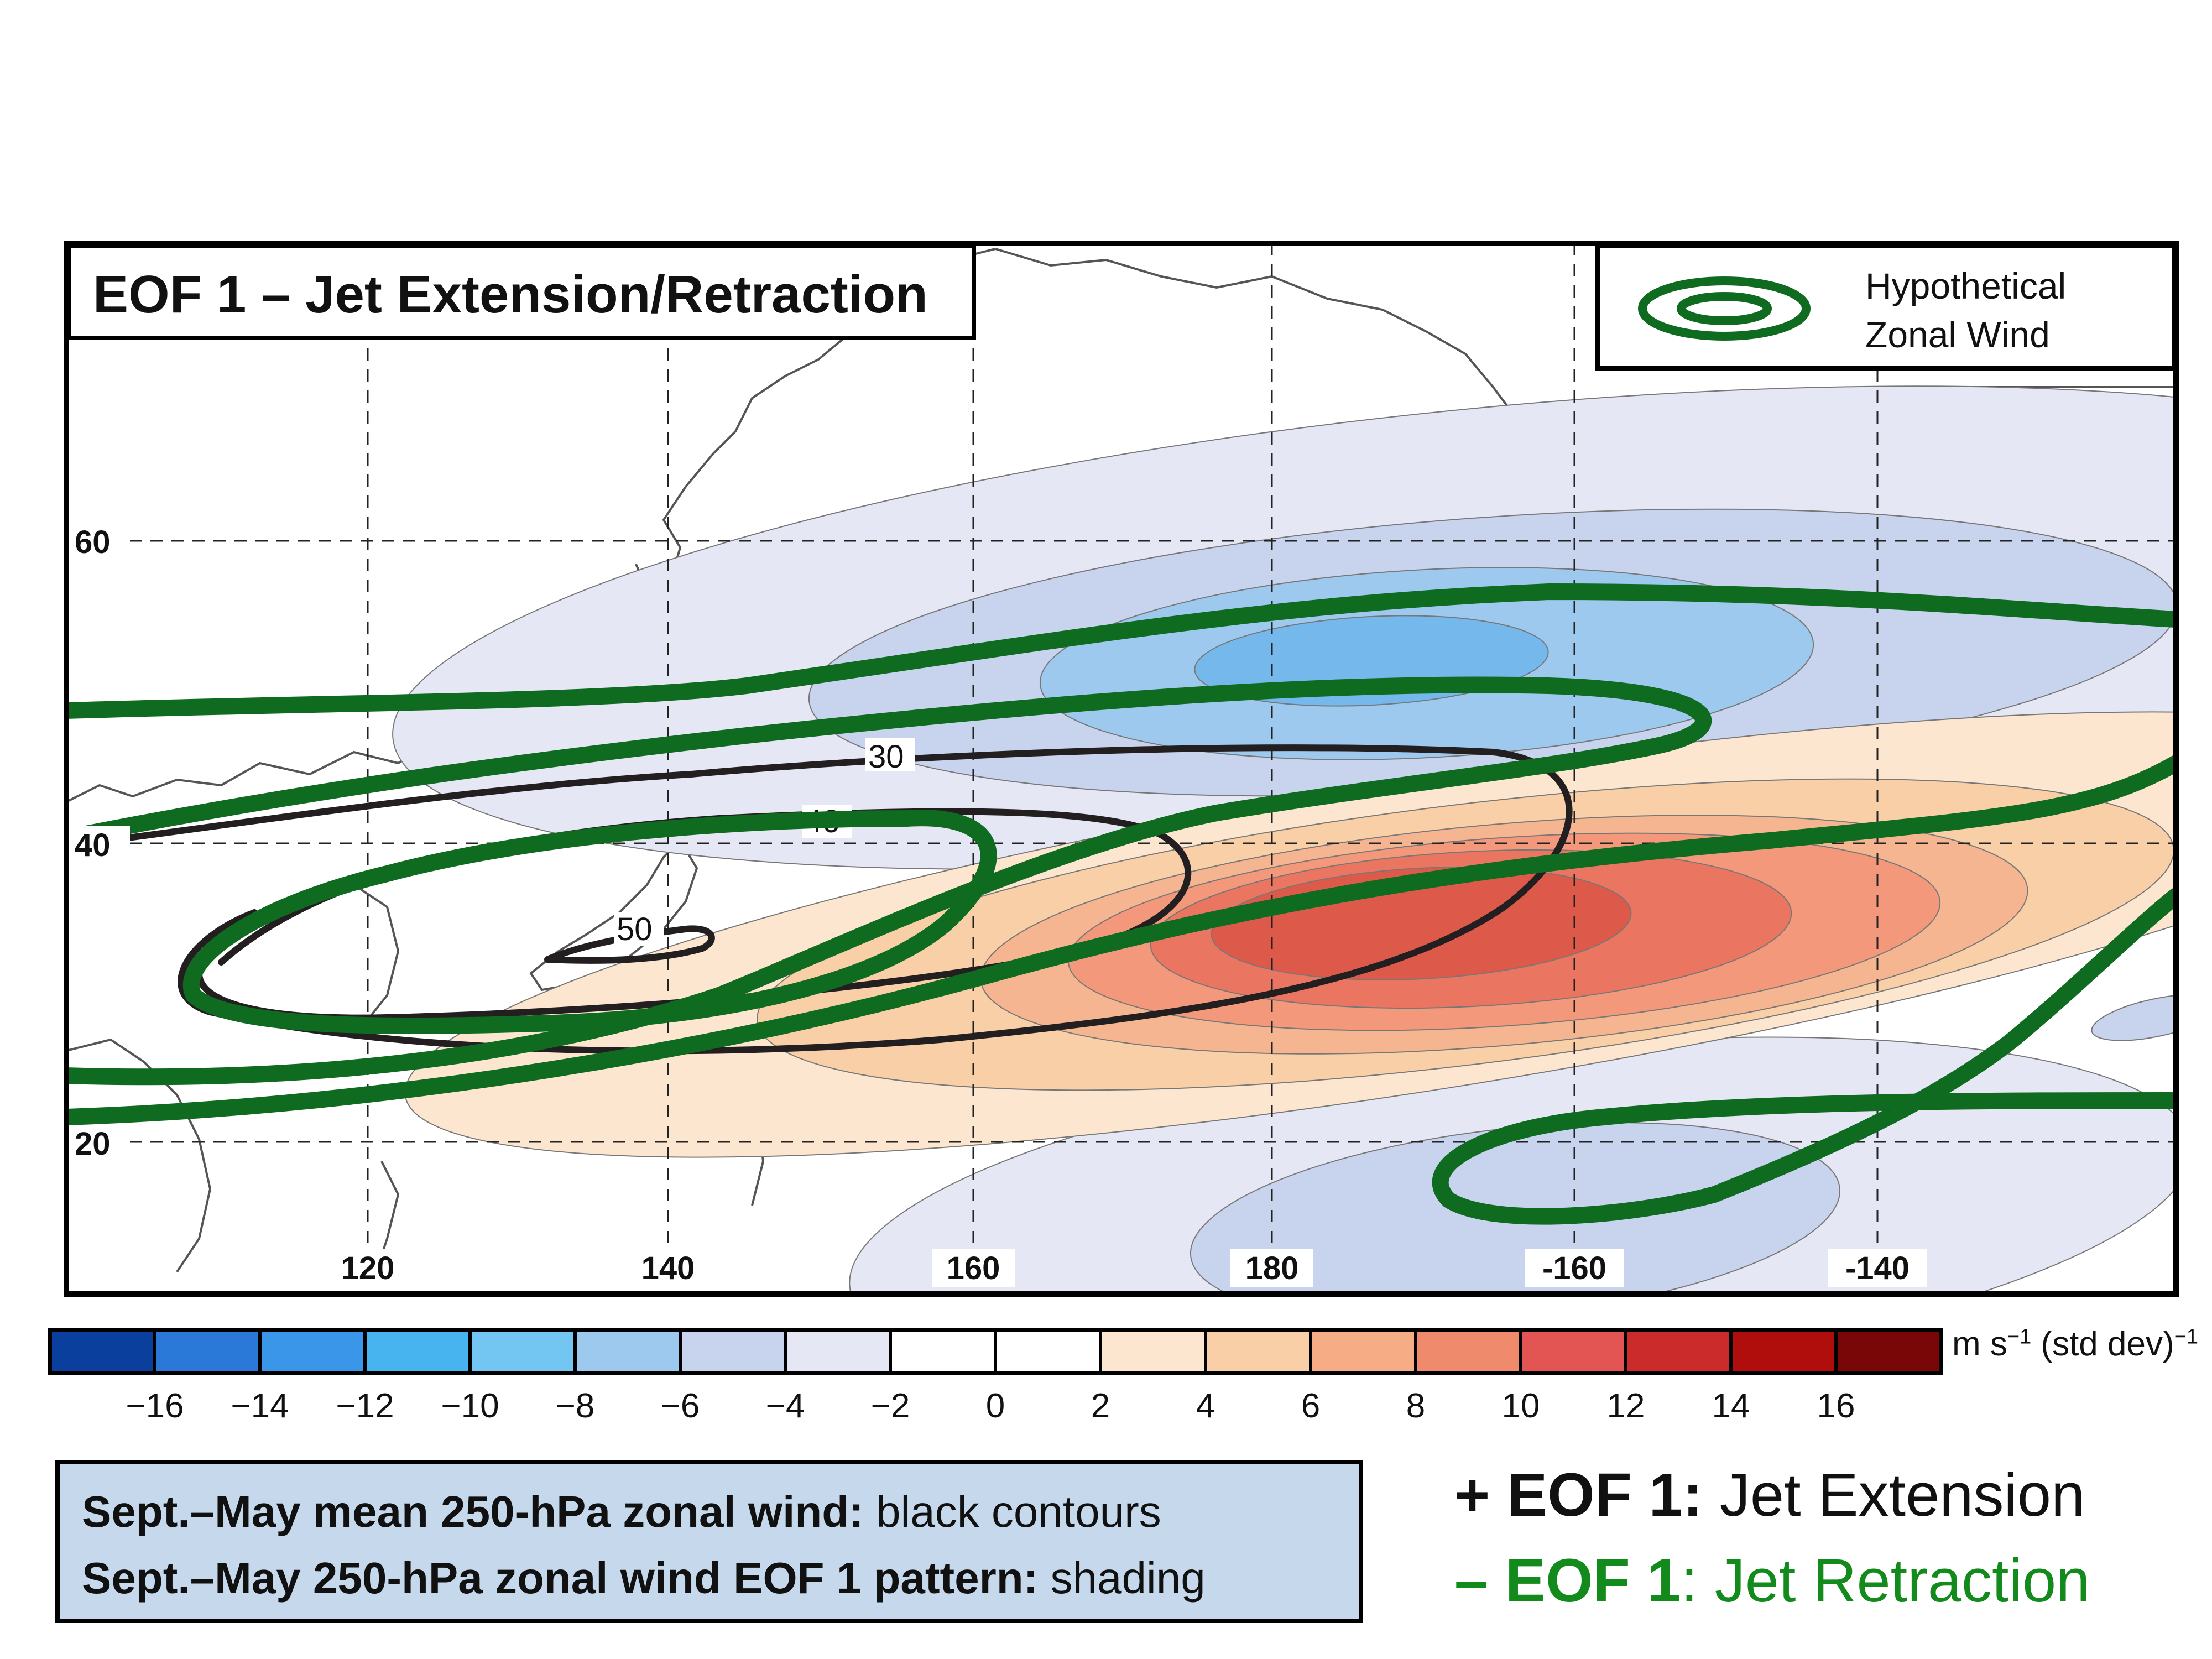  I want to click on title-box: EOF 1 – Jet Extension/Retraction, so click(521, 291).